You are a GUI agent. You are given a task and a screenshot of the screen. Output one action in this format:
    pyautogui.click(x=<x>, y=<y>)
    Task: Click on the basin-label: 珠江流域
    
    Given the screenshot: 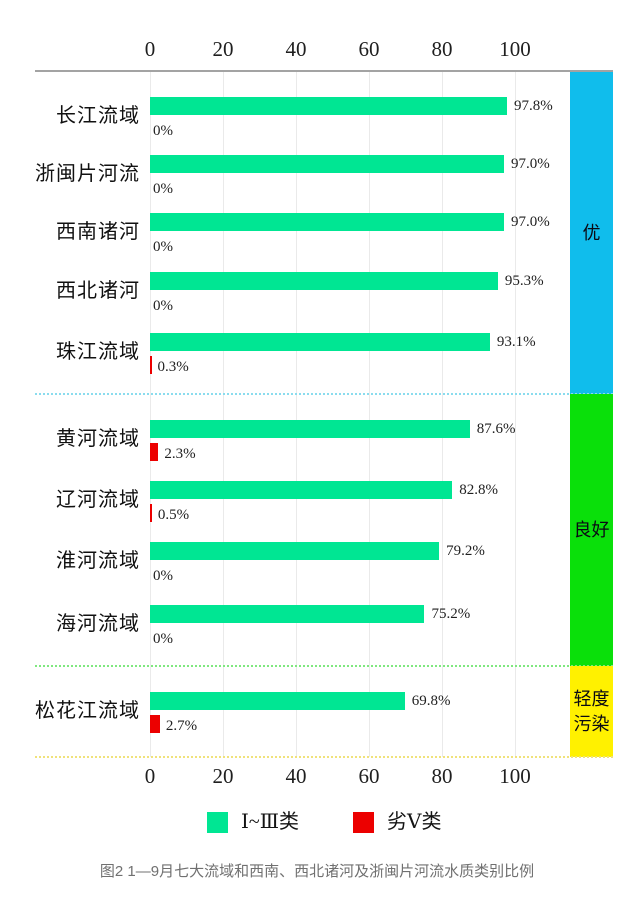 What is the action you would take?
    pyautogui.click(x=98, y=352)
    